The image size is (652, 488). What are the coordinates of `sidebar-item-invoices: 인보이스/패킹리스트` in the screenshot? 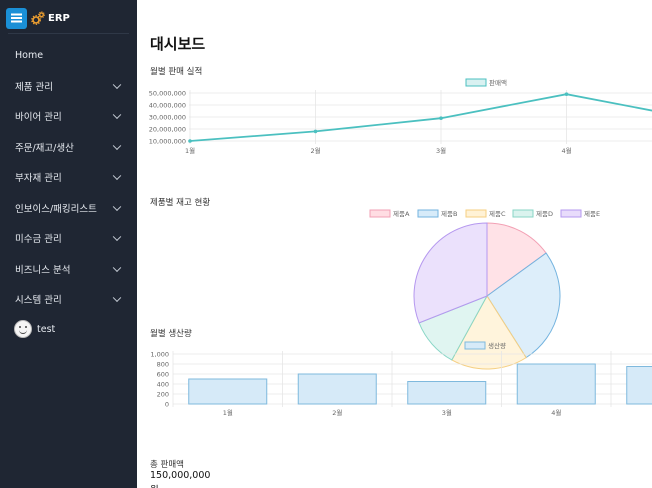 It's located at (68, 208).